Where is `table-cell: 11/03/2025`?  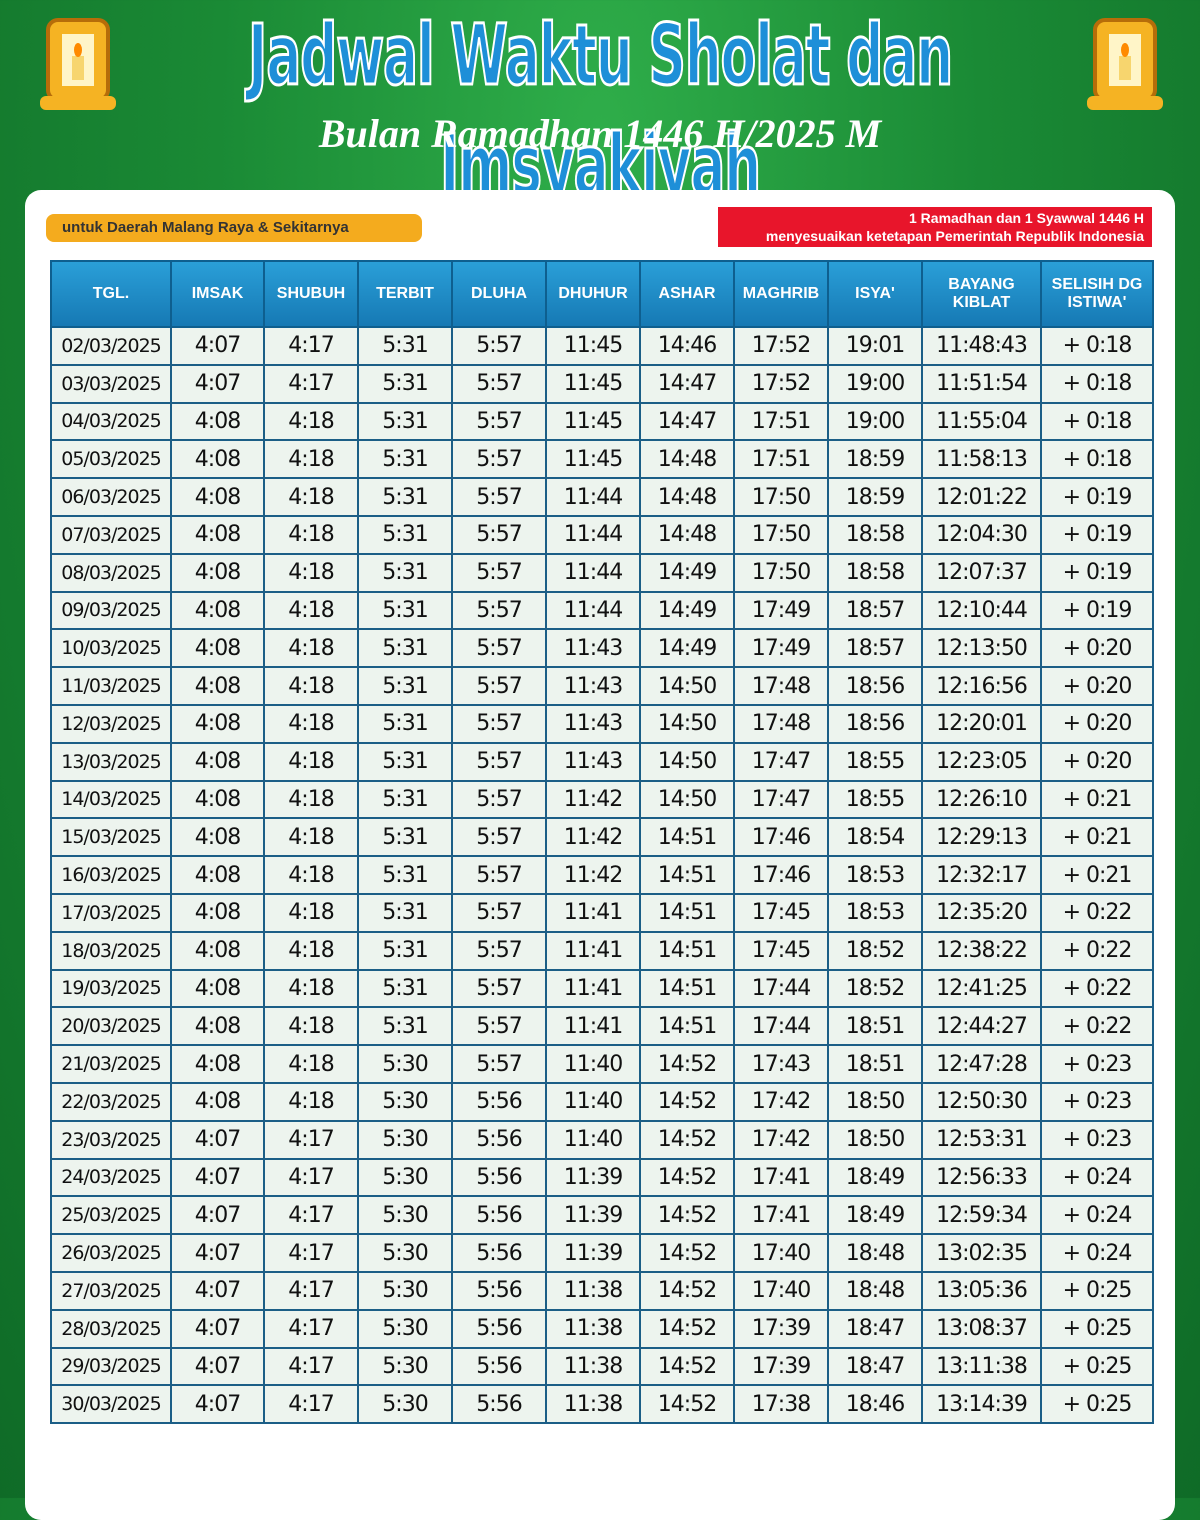 table-cell: 11/03/2025 is located at coordinates (111, 686).